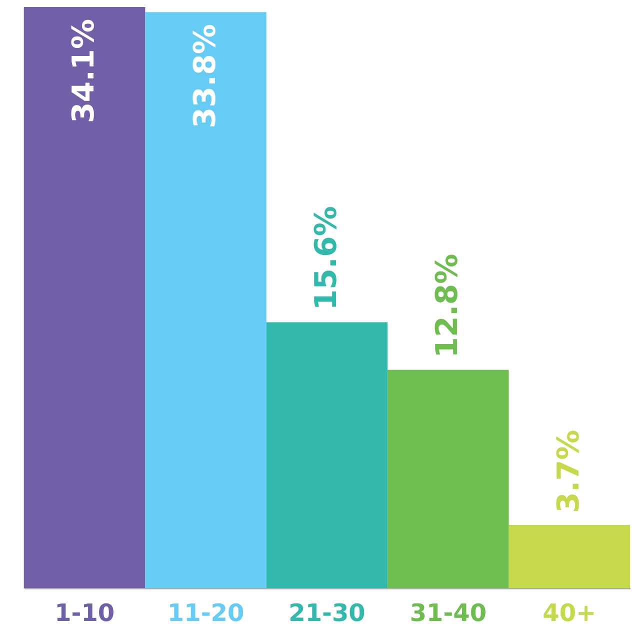 The height and width of the screenshot is (634, 644). What do you see at coordinates (326, 258) in the screenshot?
I see `data-label: 15.6%` at bounding box center [326, 258].